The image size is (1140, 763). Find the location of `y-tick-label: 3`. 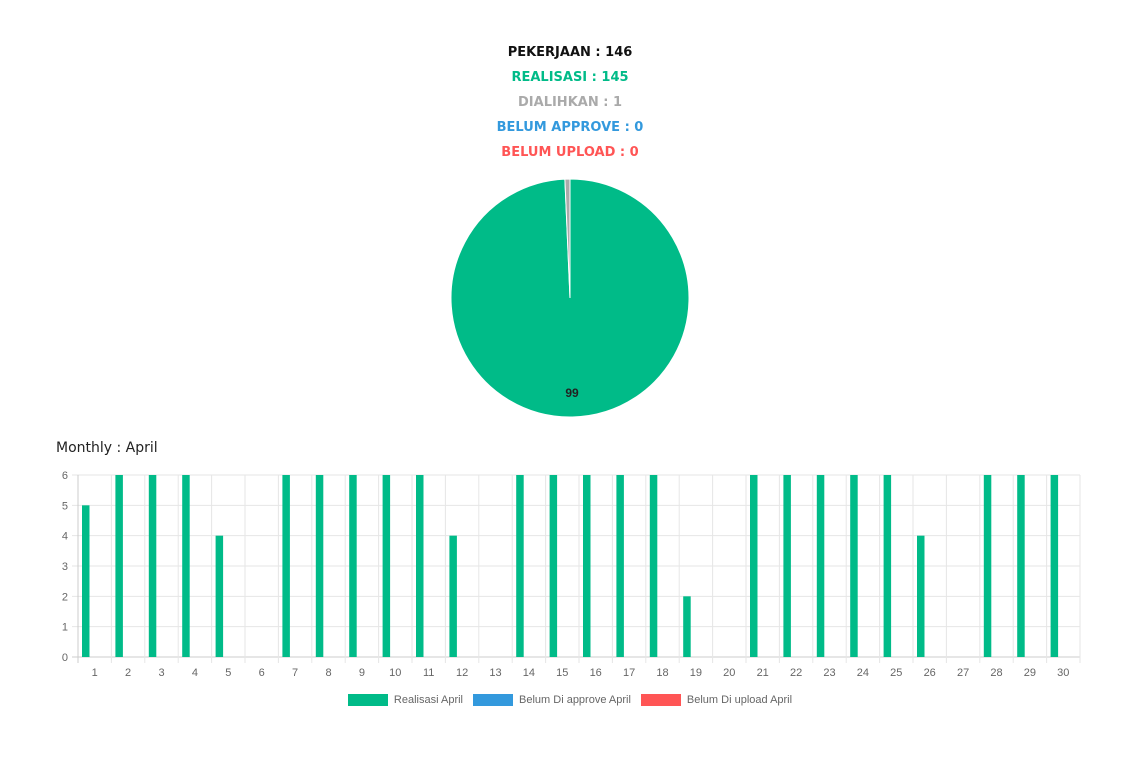

y-tick-label: 3 is located at coordinates (65, 567).